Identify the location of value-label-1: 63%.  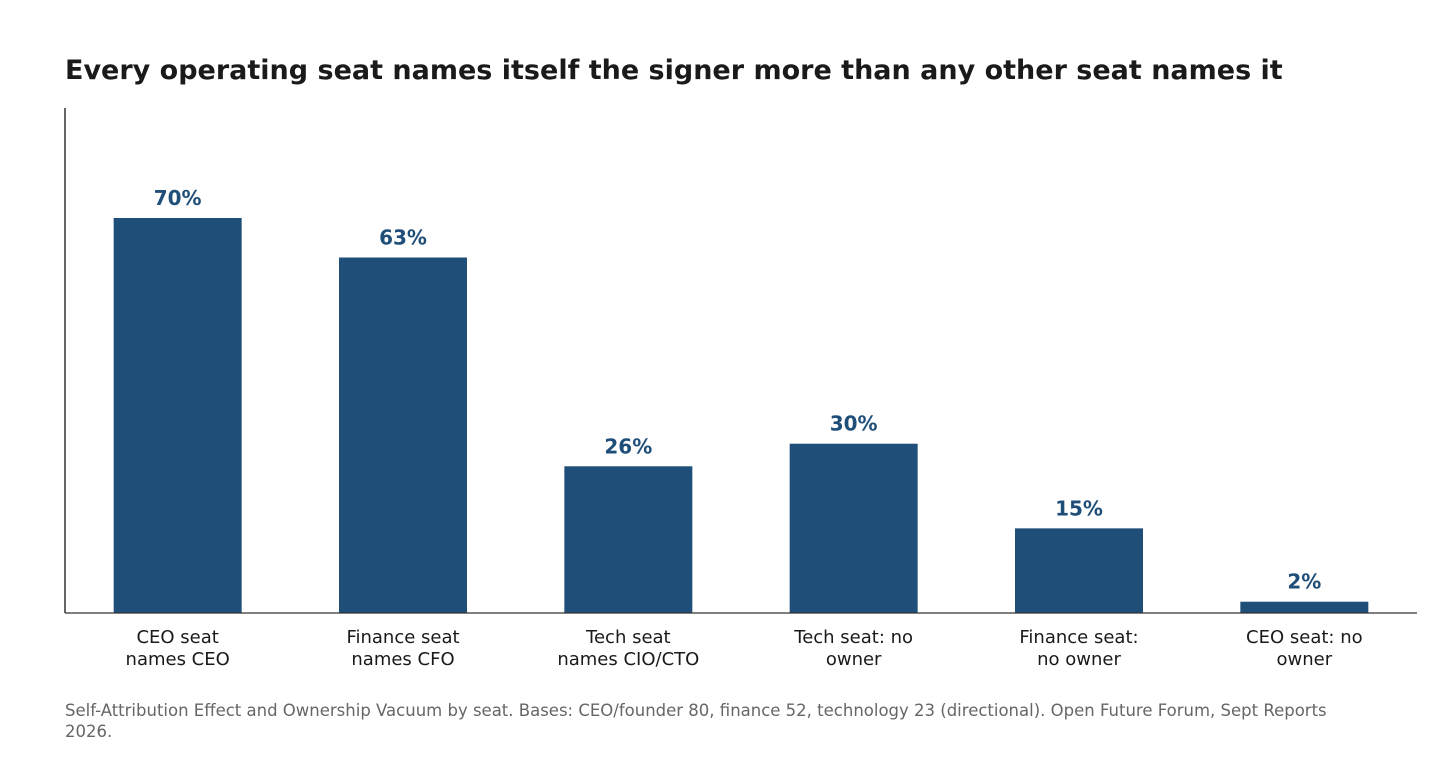
(403, 238).